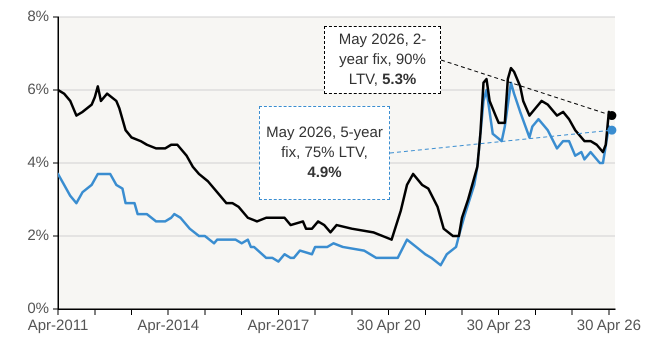 Image resolution: width=671 pixels, height=352 pixels. What do you see at coordinates (388, 325) in the screenshot?
I see `x-tick-label: 30 Apr 20` at bounding box center [388, 325].